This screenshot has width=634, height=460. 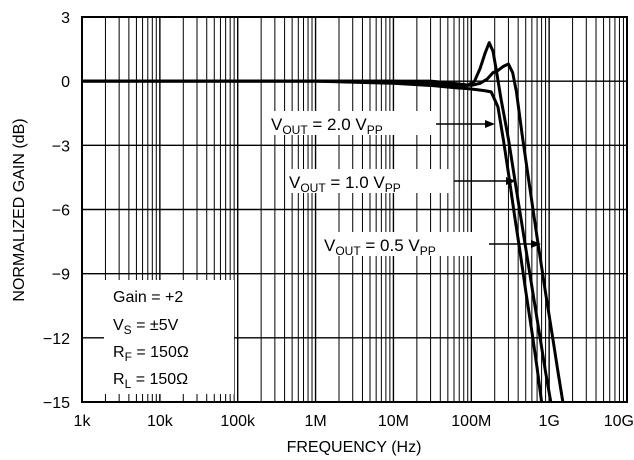 I want to click on x-axis-title: FREQUENCY (Hz), so click(x=354, y=447).